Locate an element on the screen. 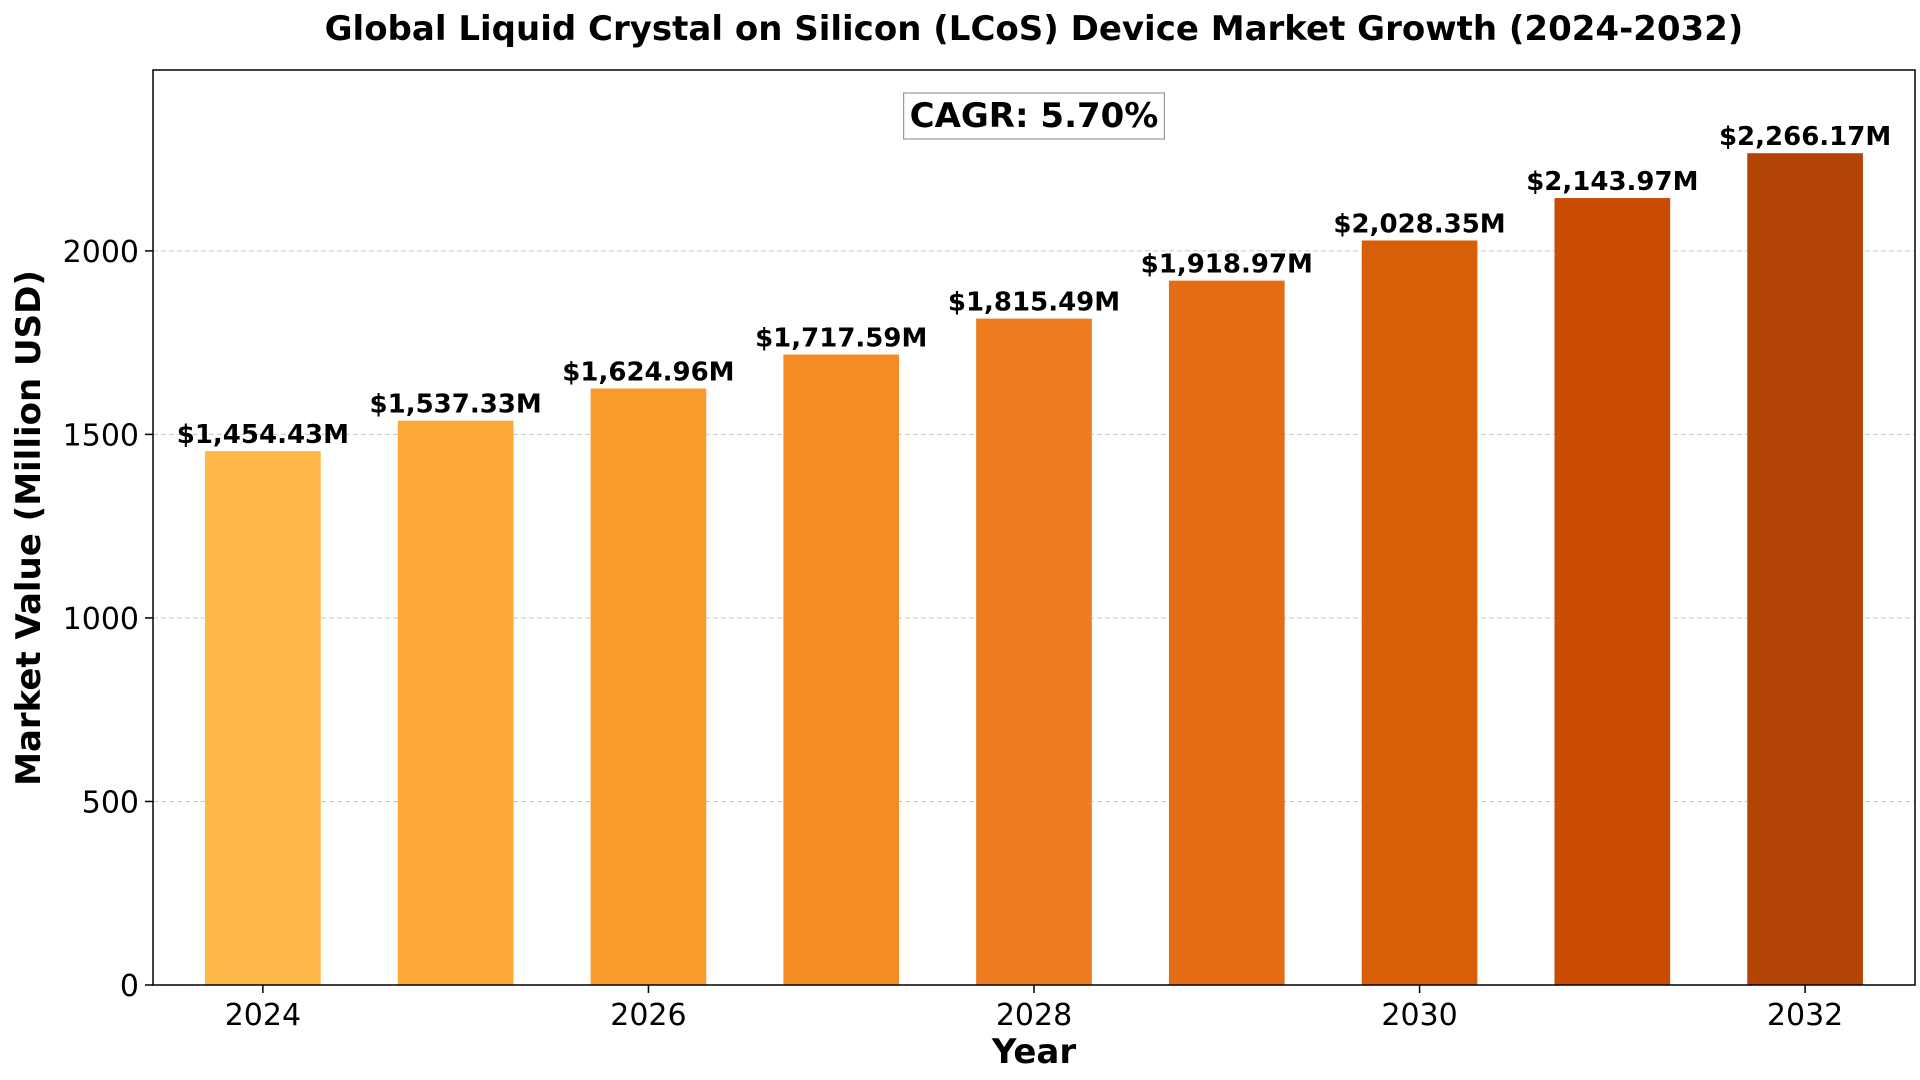 Image resolution: width=1920 pixels, height=1080 pixels. data-label-2026: $1,624.96M is located at coordinates (648, 373).